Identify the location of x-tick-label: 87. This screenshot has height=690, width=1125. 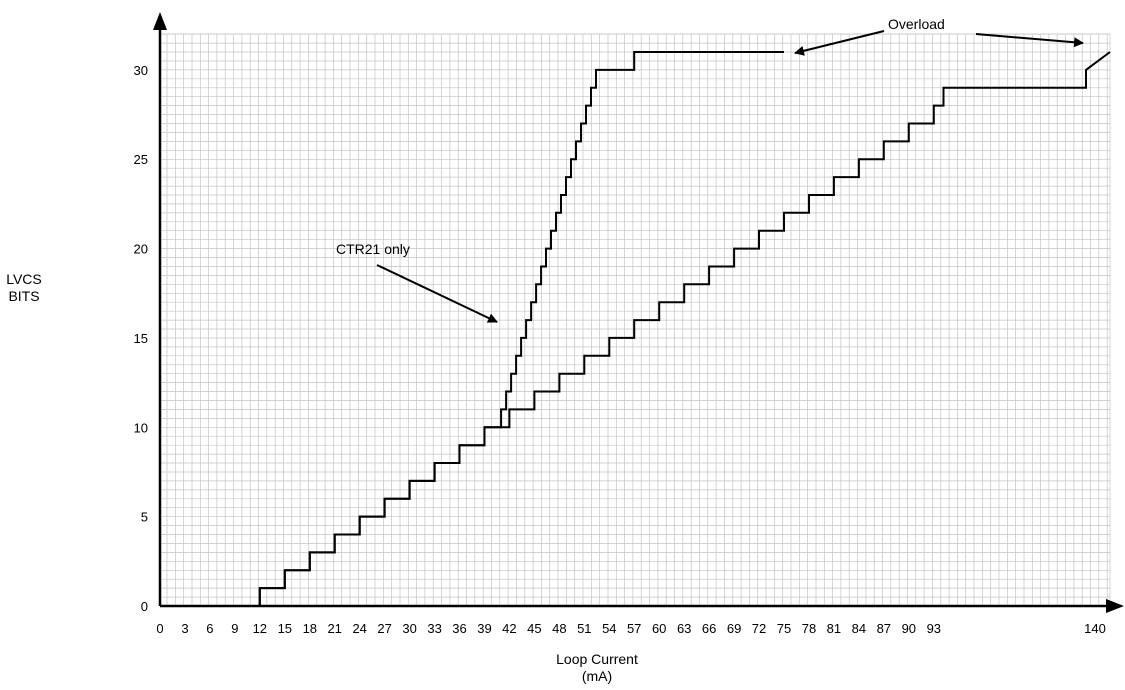
(884, 628).